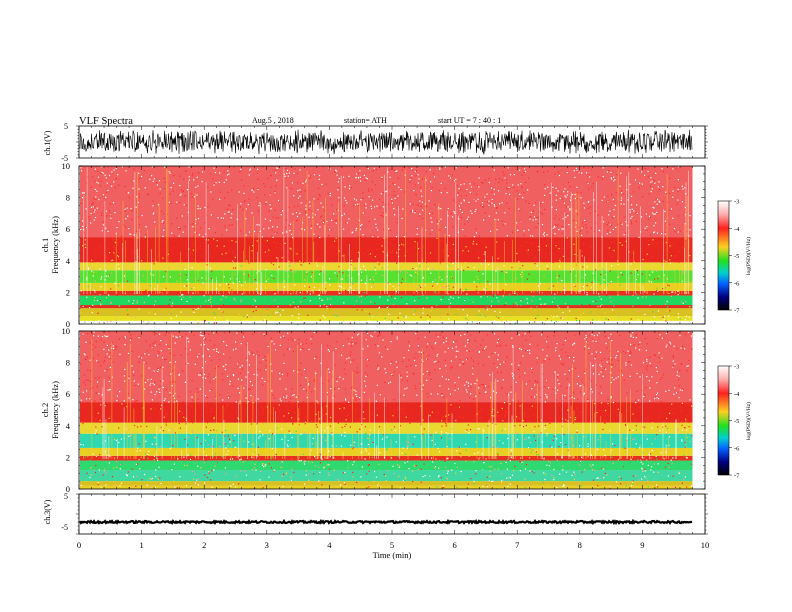  Describe the element at coordinates (386, 250) in the screenshot. I see `ch1-spectrogram-band` at that location.